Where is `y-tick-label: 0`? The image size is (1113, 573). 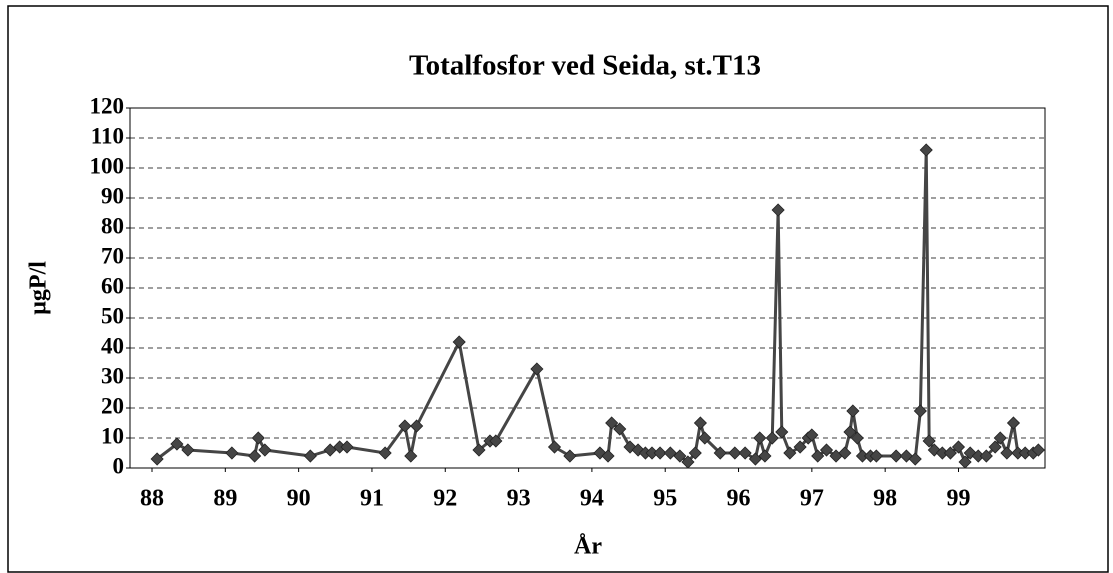
y-tick-label: 0 is located at coordinates (119, 465).